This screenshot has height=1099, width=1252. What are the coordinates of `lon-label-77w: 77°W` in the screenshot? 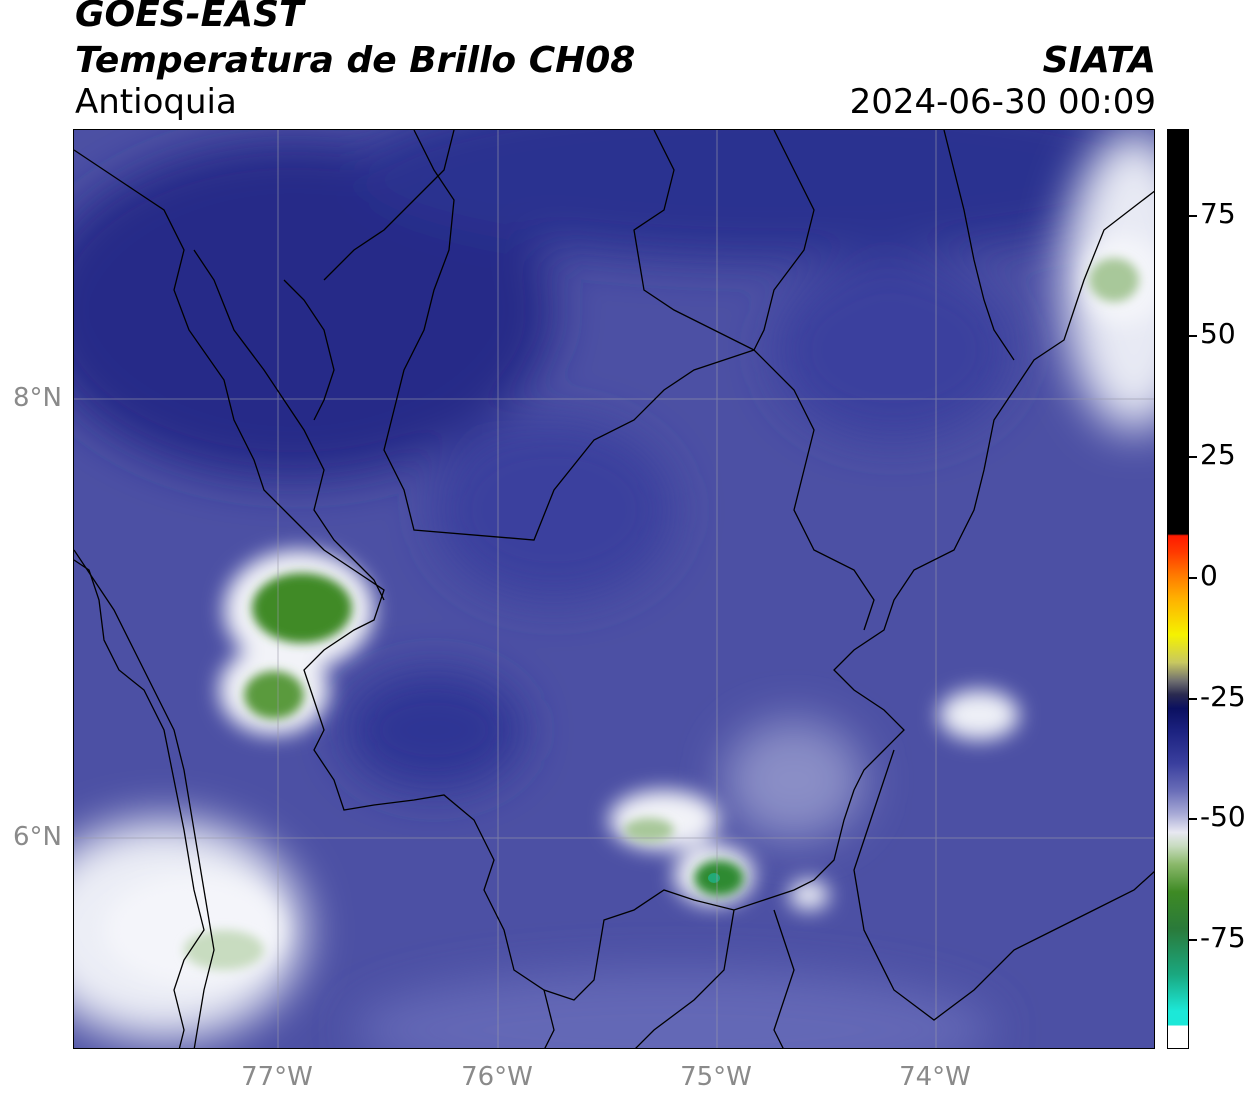 It's located at (277, 1077).